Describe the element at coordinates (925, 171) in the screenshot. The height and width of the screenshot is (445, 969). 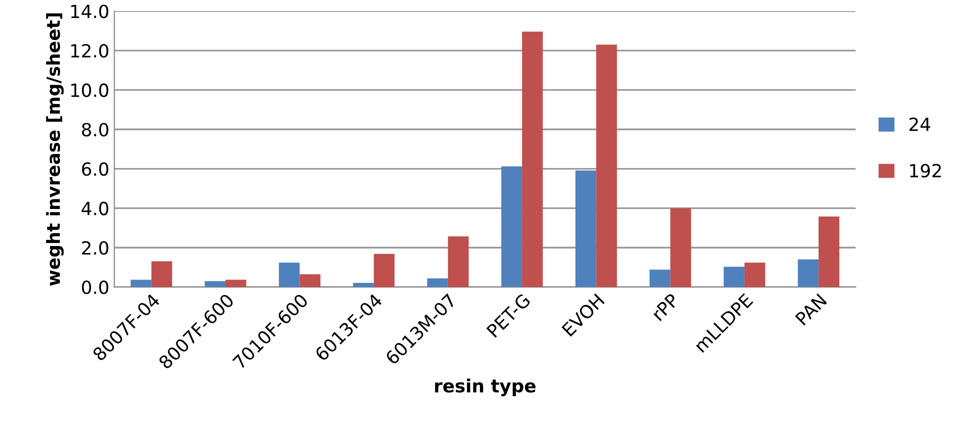
I see `legend-label: 192` at that location.